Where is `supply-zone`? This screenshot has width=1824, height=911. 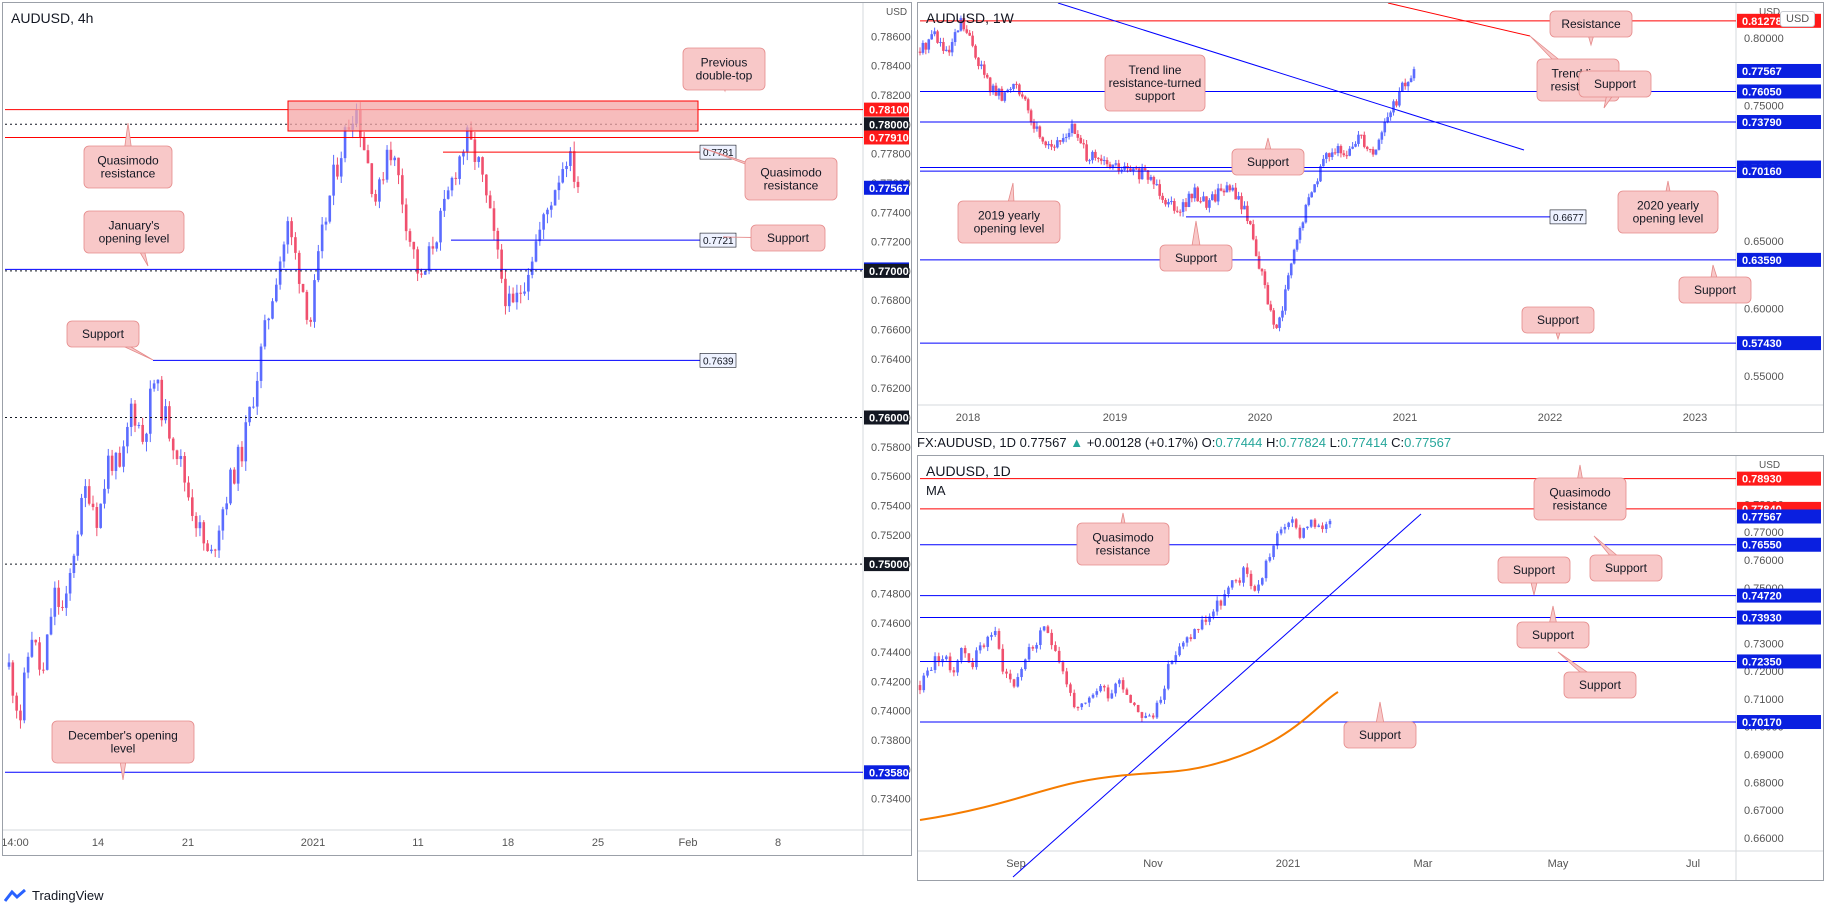 supply-zone is located at coordinates (493, 116).